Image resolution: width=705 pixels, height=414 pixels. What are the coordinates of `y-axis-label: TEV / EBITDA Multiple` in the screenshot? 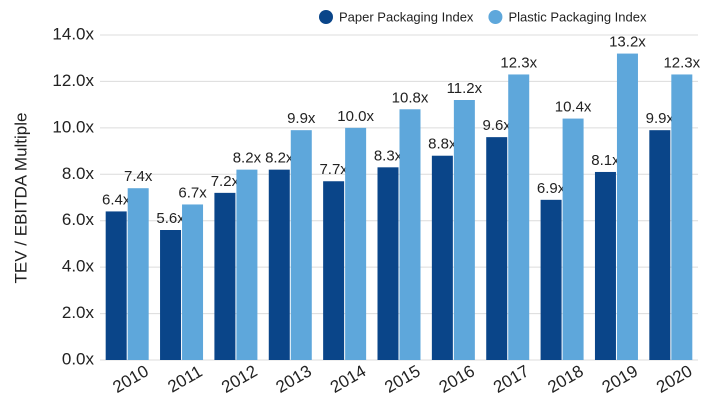 It's located at (20, 198).